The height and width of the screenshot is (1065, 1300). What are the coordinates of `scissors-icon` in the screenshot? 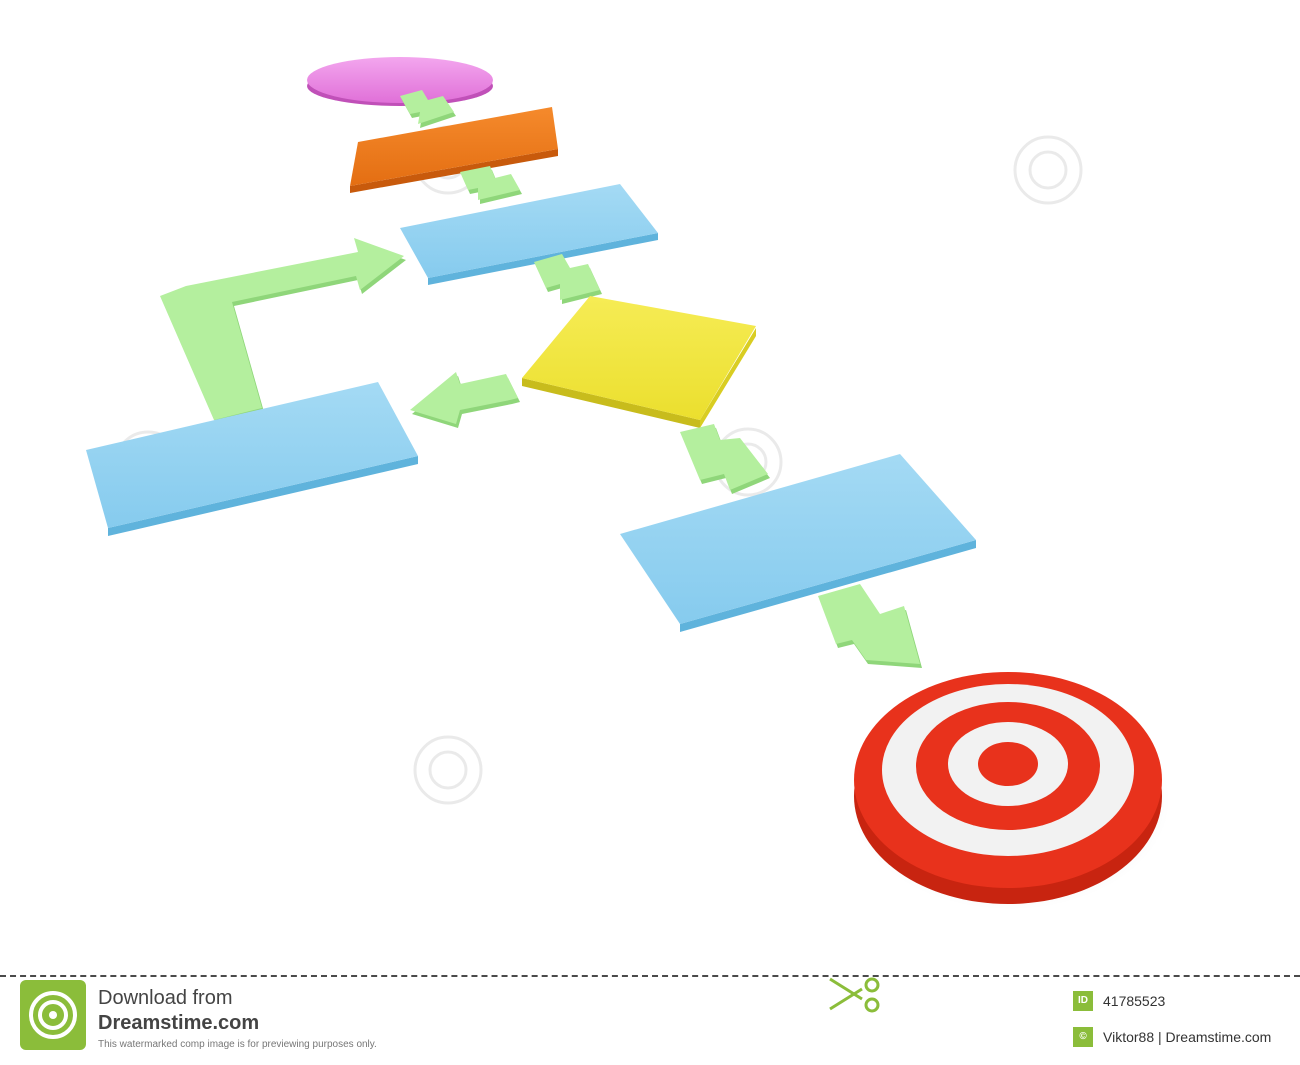 It's located at (854, 995).